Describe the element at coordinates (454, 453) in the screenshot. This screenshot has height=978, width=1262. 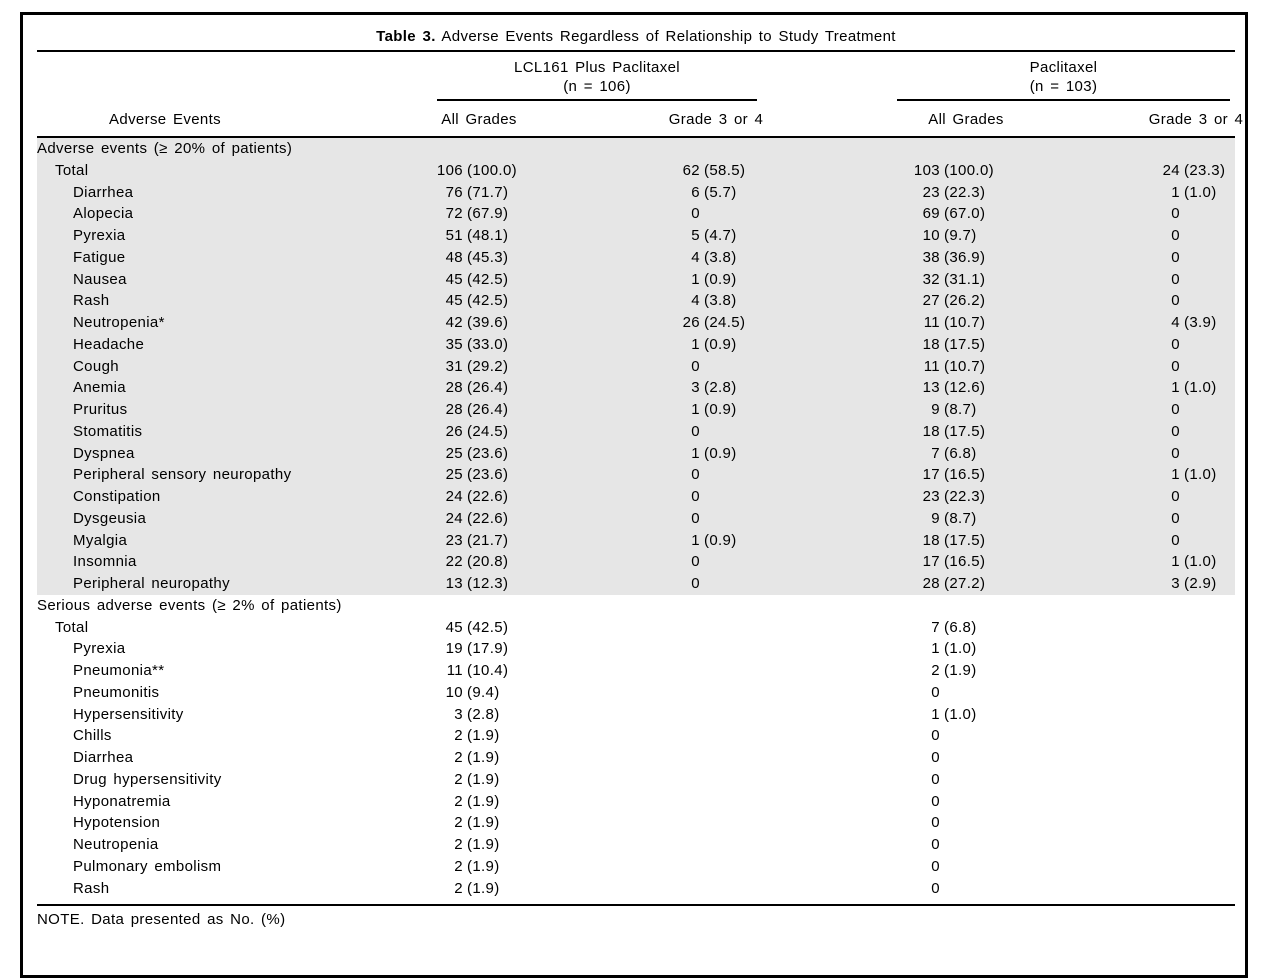
I see `count-value: 25` at that location.